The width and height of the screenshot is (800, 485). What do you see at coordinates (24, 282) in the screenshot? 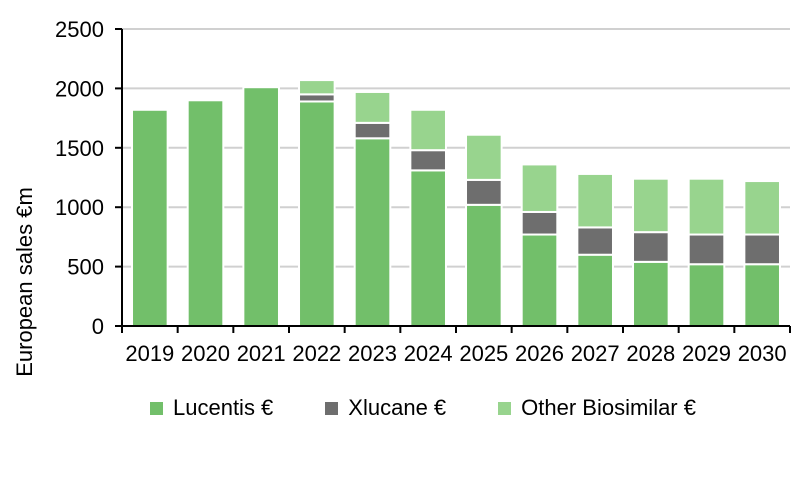
I see `y-axis-title: European sales €m` at bounding box center [24, 282].